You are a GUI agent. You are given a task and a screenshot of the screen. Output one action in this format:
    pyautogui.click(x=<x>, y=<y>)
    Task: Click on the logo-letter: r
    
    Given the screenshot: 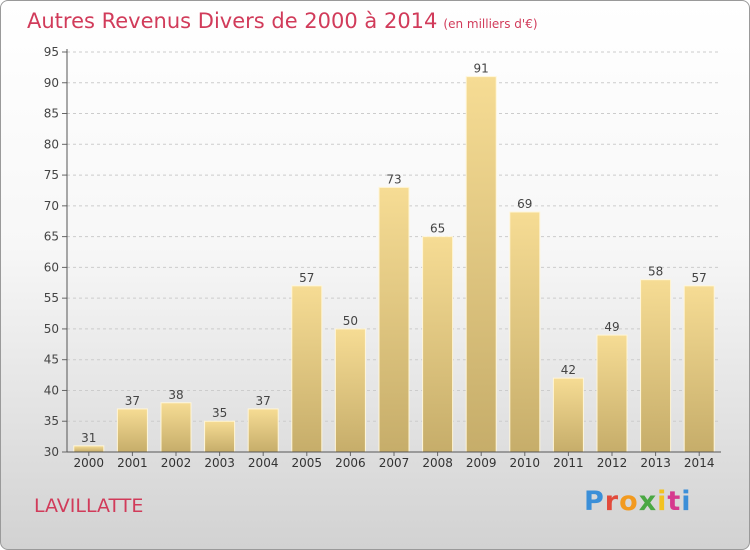 What is the action you would take?
    pyautogui.click(x=612, y=501)
    